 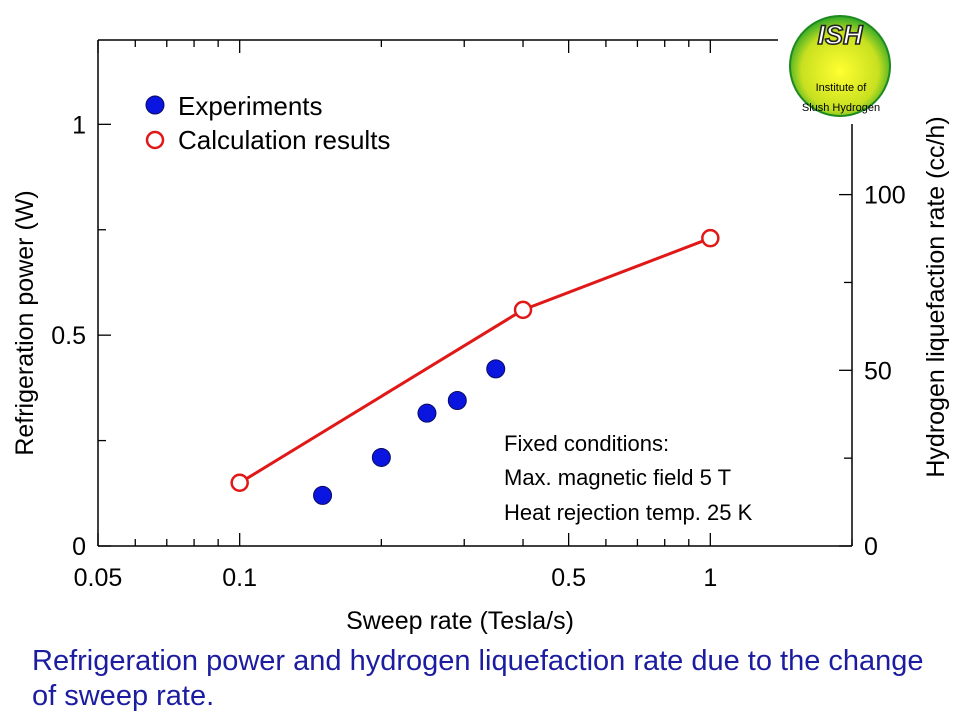 What do you see at coordinates (841, 108) in the screenshot?
I see `logo-line-2: Slush Hydrogen` at bounding box center [841, 108].